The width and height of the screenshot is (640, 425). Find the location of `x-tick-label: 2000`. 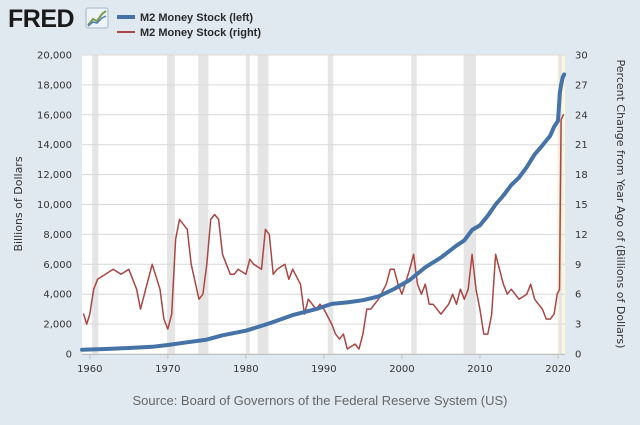

x-tick-label: 2000 is located at coordinates (401, 369).